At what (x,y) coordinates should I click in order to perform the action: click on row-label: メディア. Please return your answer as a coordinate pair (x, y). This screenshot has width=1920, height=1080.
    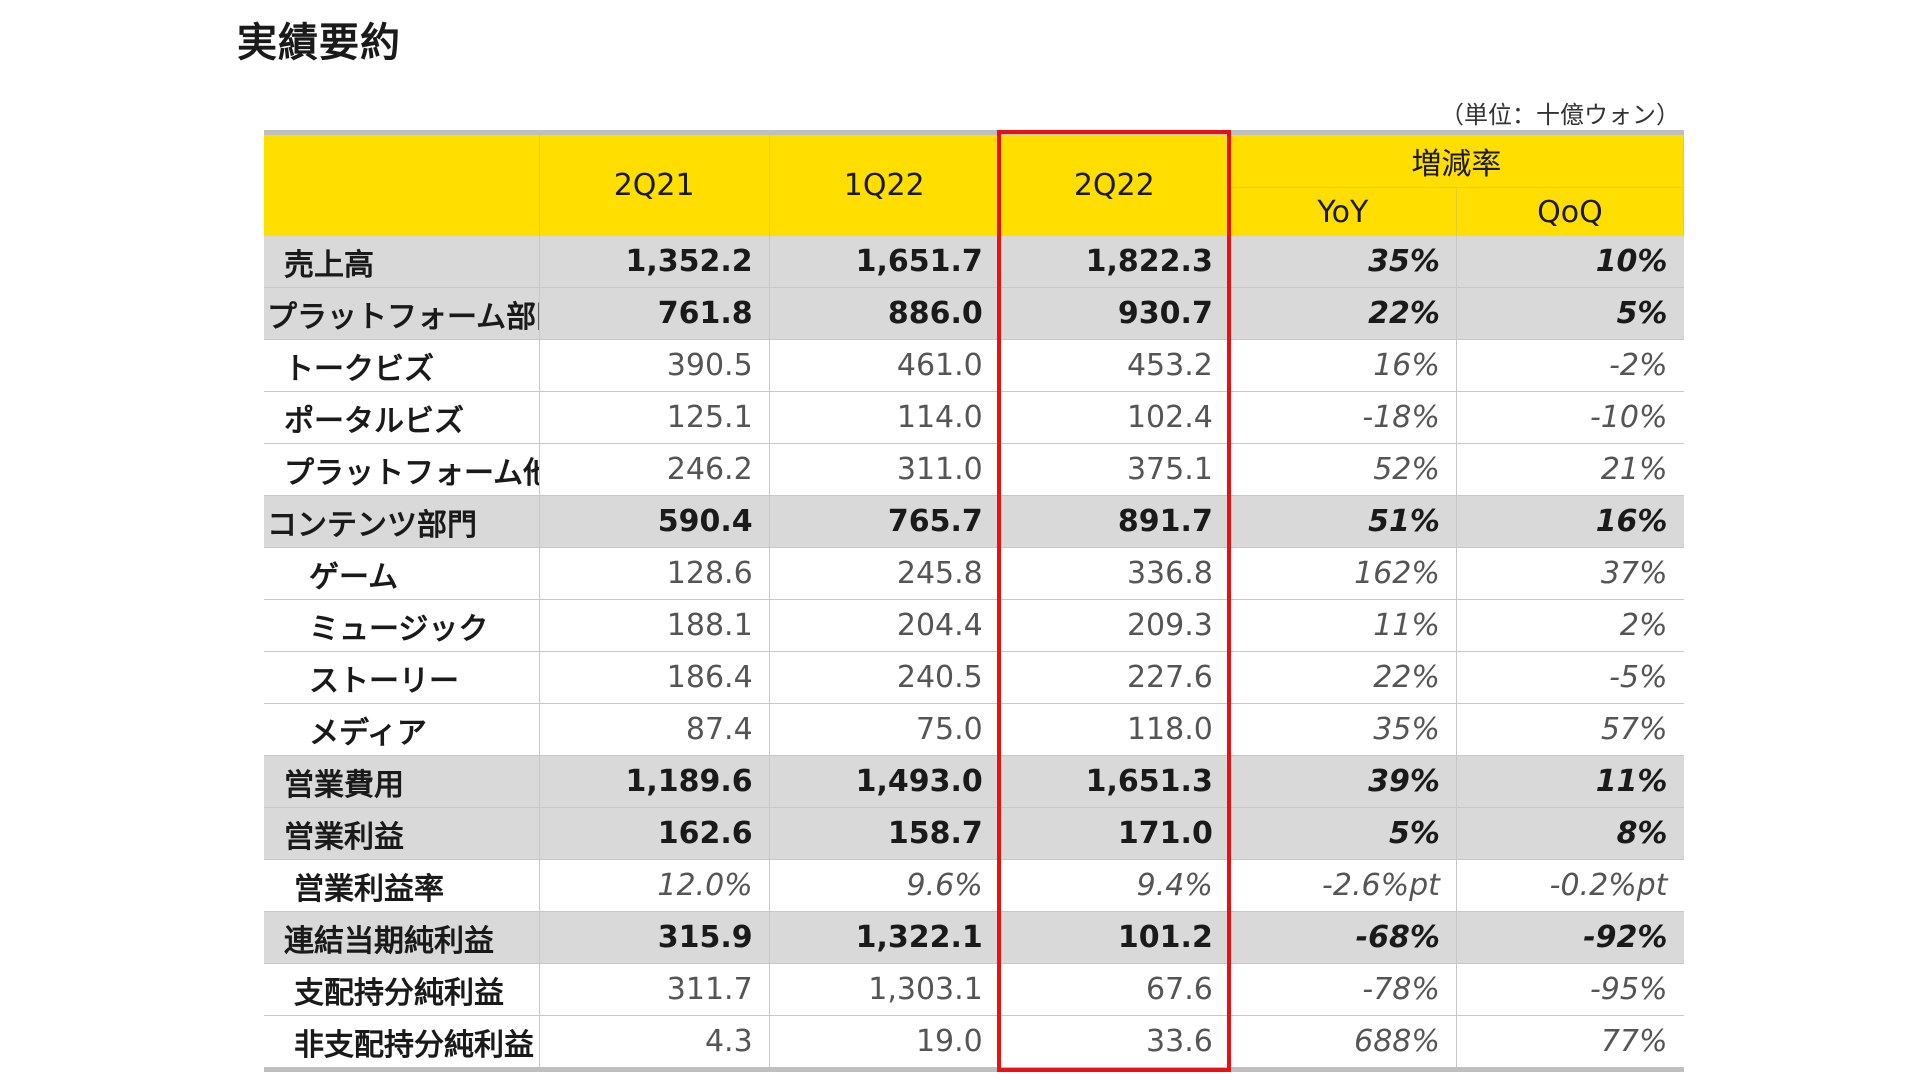
    Looking at the image, I should click on (402, 729).